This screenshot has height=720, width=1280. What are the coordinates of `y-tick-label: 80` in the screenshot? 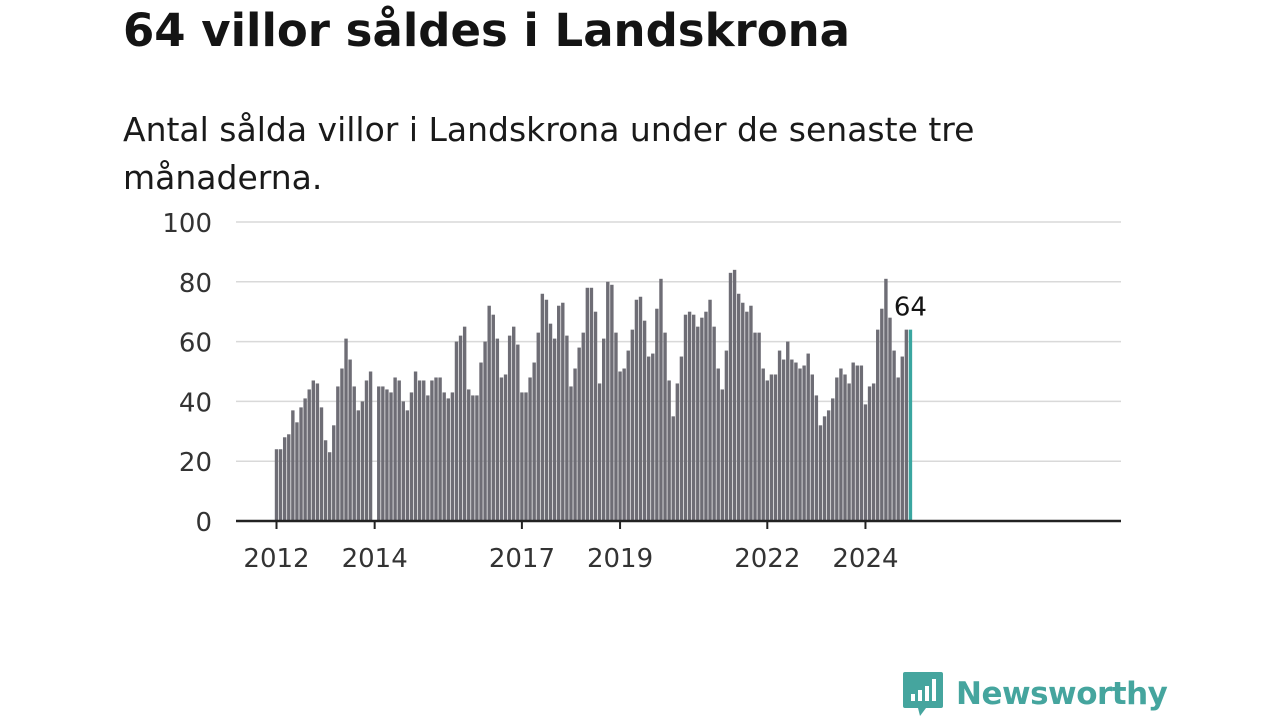 It's located at (195, 284).